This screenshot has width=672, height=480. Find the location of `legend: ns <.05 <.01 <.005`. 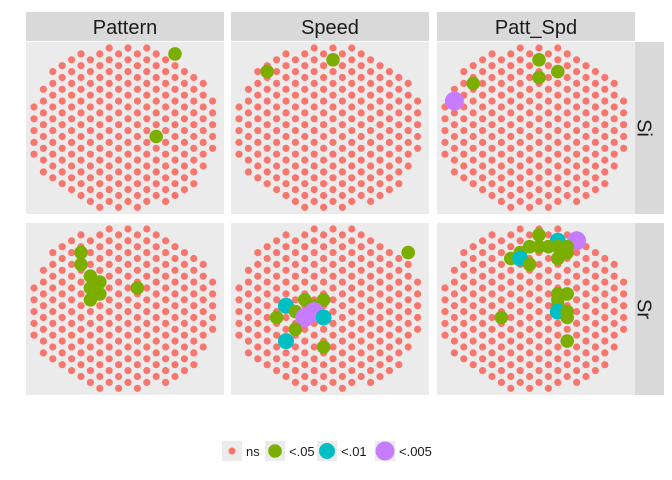

legend: ns <.05 <.01 <.005 is located at coordinates (327, 451).